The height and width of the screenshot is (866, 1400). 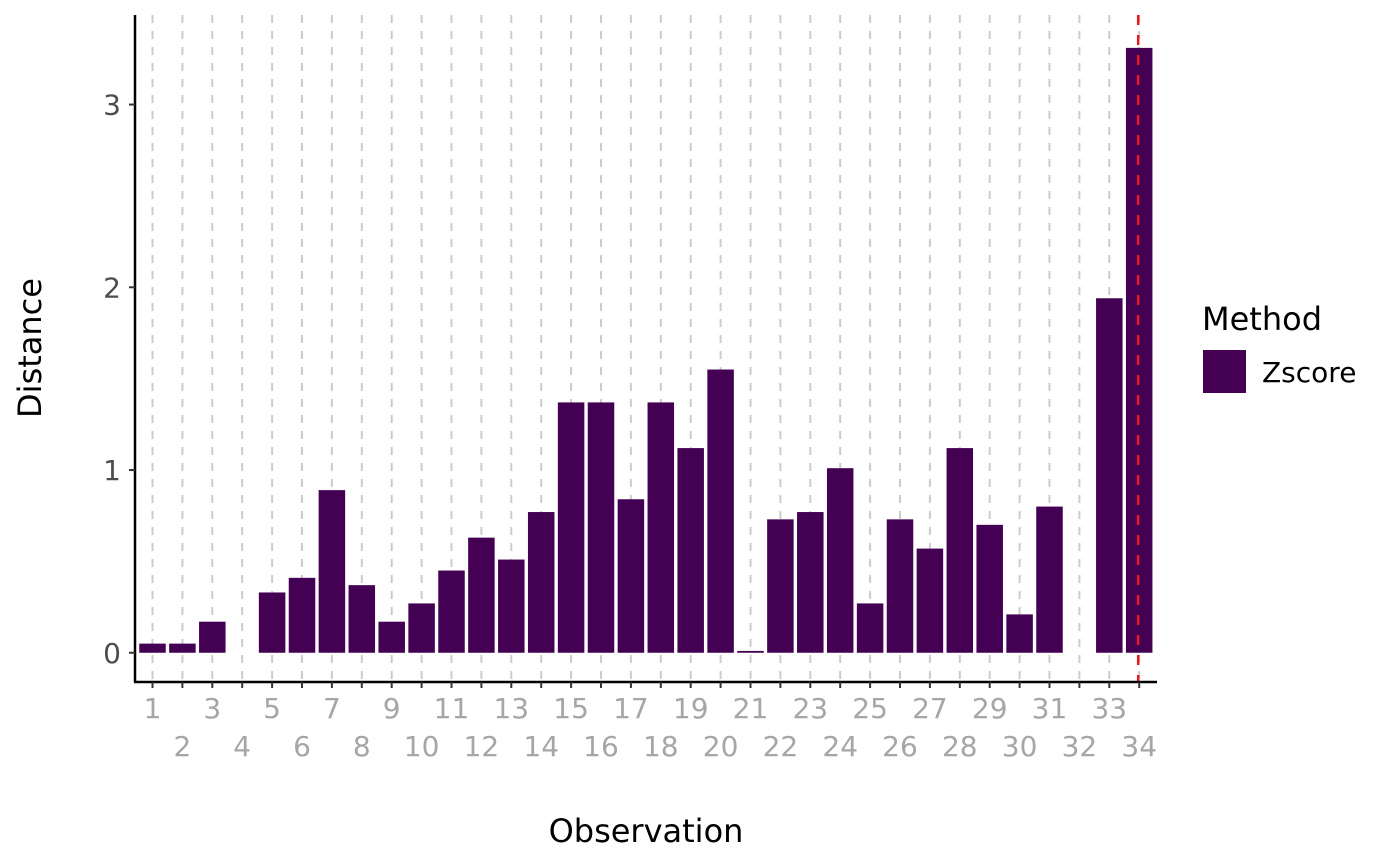 I want to click on x-tick-label-11: 11, so click(x=452, y=708).